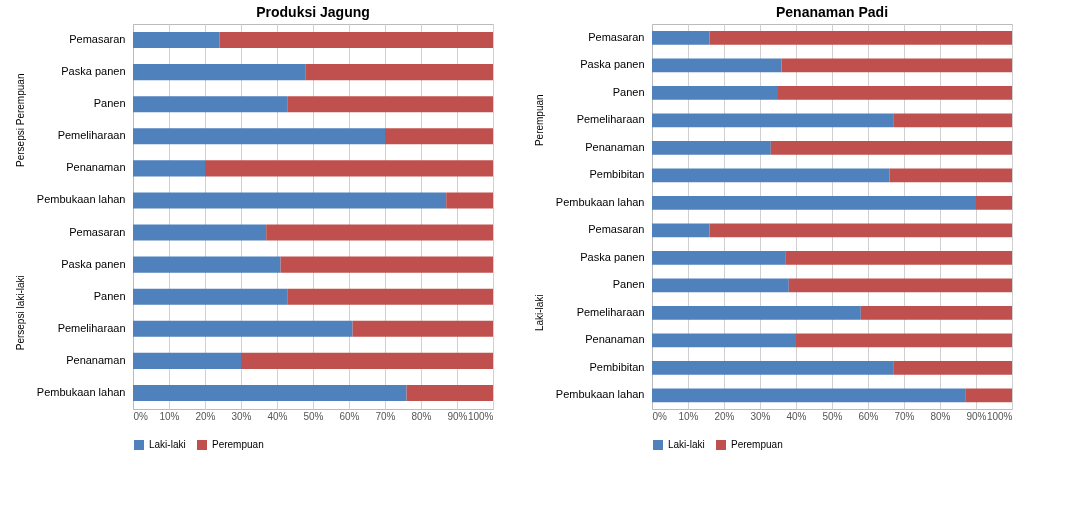 The image size is (1084, 520). What do you see at coordinates (313, 12) in the screenshot?
I see `chart-title: Produksi Jagung` at bounding box center [313, 12].